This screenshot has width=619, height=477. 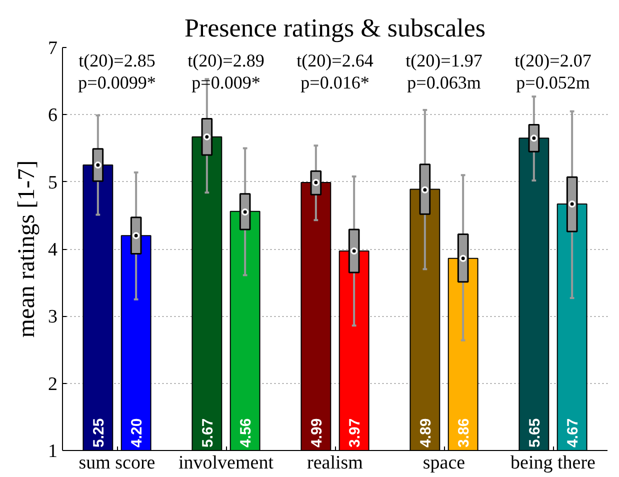 I want to click on annotation: t(20)=2.85 p=0.0099*, so click(x=117, y=71).